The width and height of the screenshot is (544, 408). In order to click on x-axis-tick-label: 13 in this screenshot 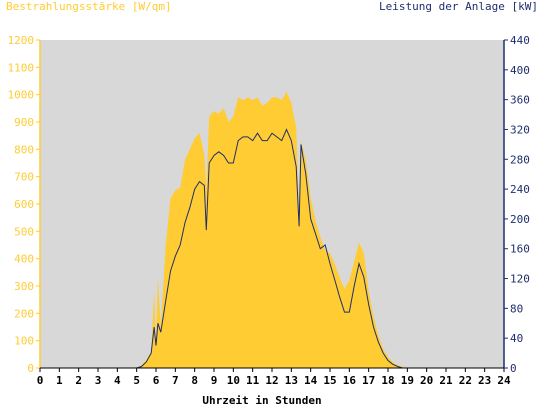, I will do `click(291, 380)`.